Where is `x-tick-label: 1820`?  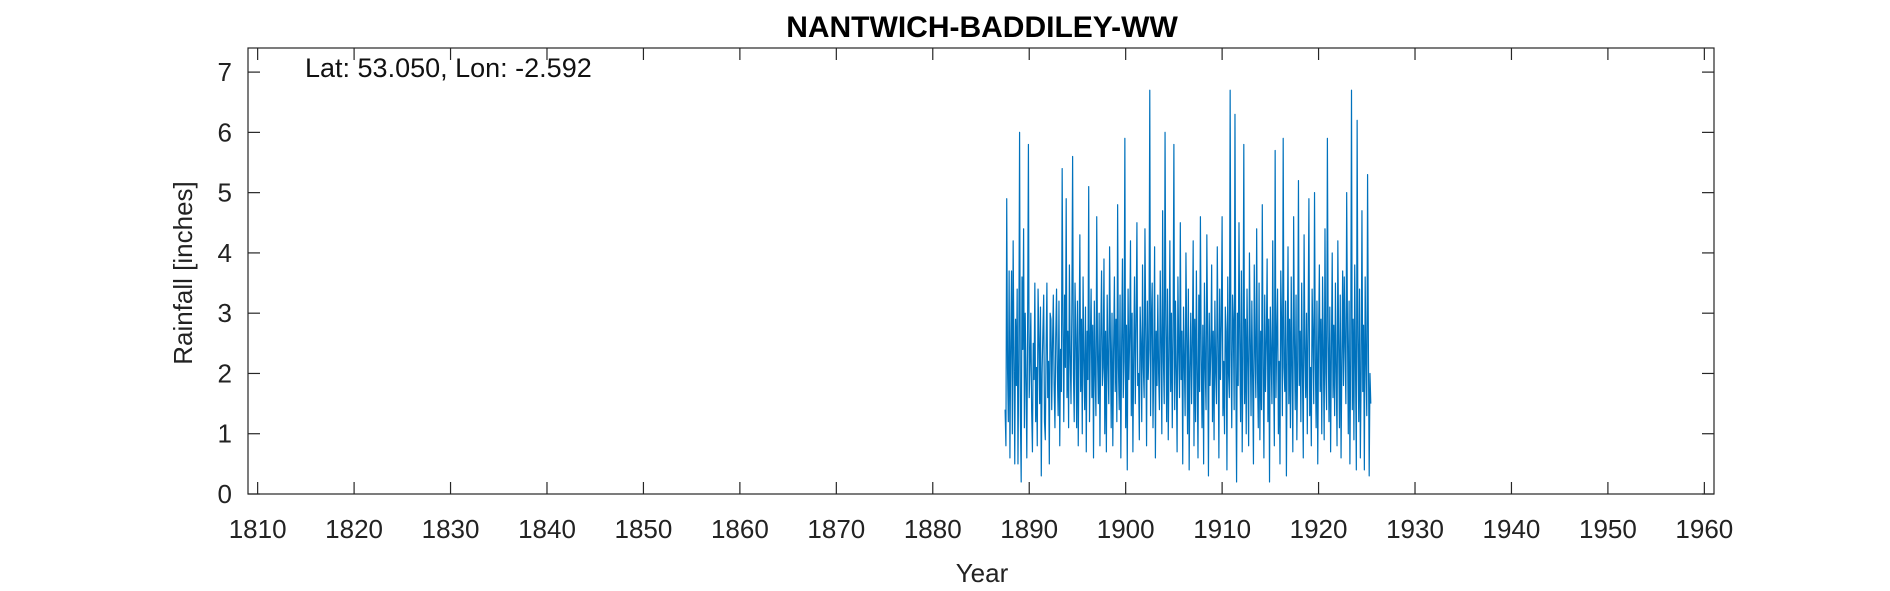 x-tick-label: 1820 is located at coordinates (354, 529).